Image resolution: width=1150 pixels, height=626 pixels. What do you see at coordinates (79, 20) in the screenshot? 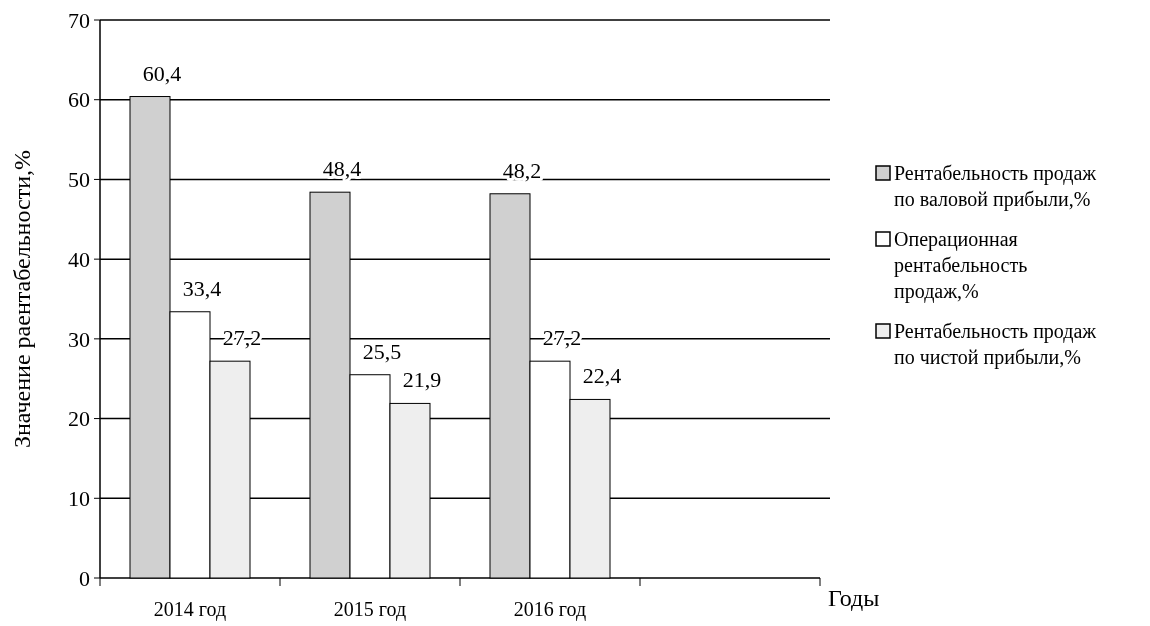
I see `y-tick-label: 70` at bounding box center [79, 20].